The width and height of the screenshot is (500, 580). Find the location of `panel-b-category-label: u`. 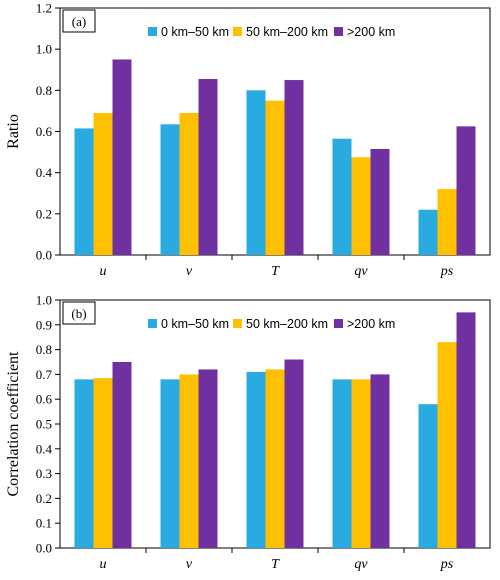

panel-b-category-label: u is located at coordinates (103, 564).